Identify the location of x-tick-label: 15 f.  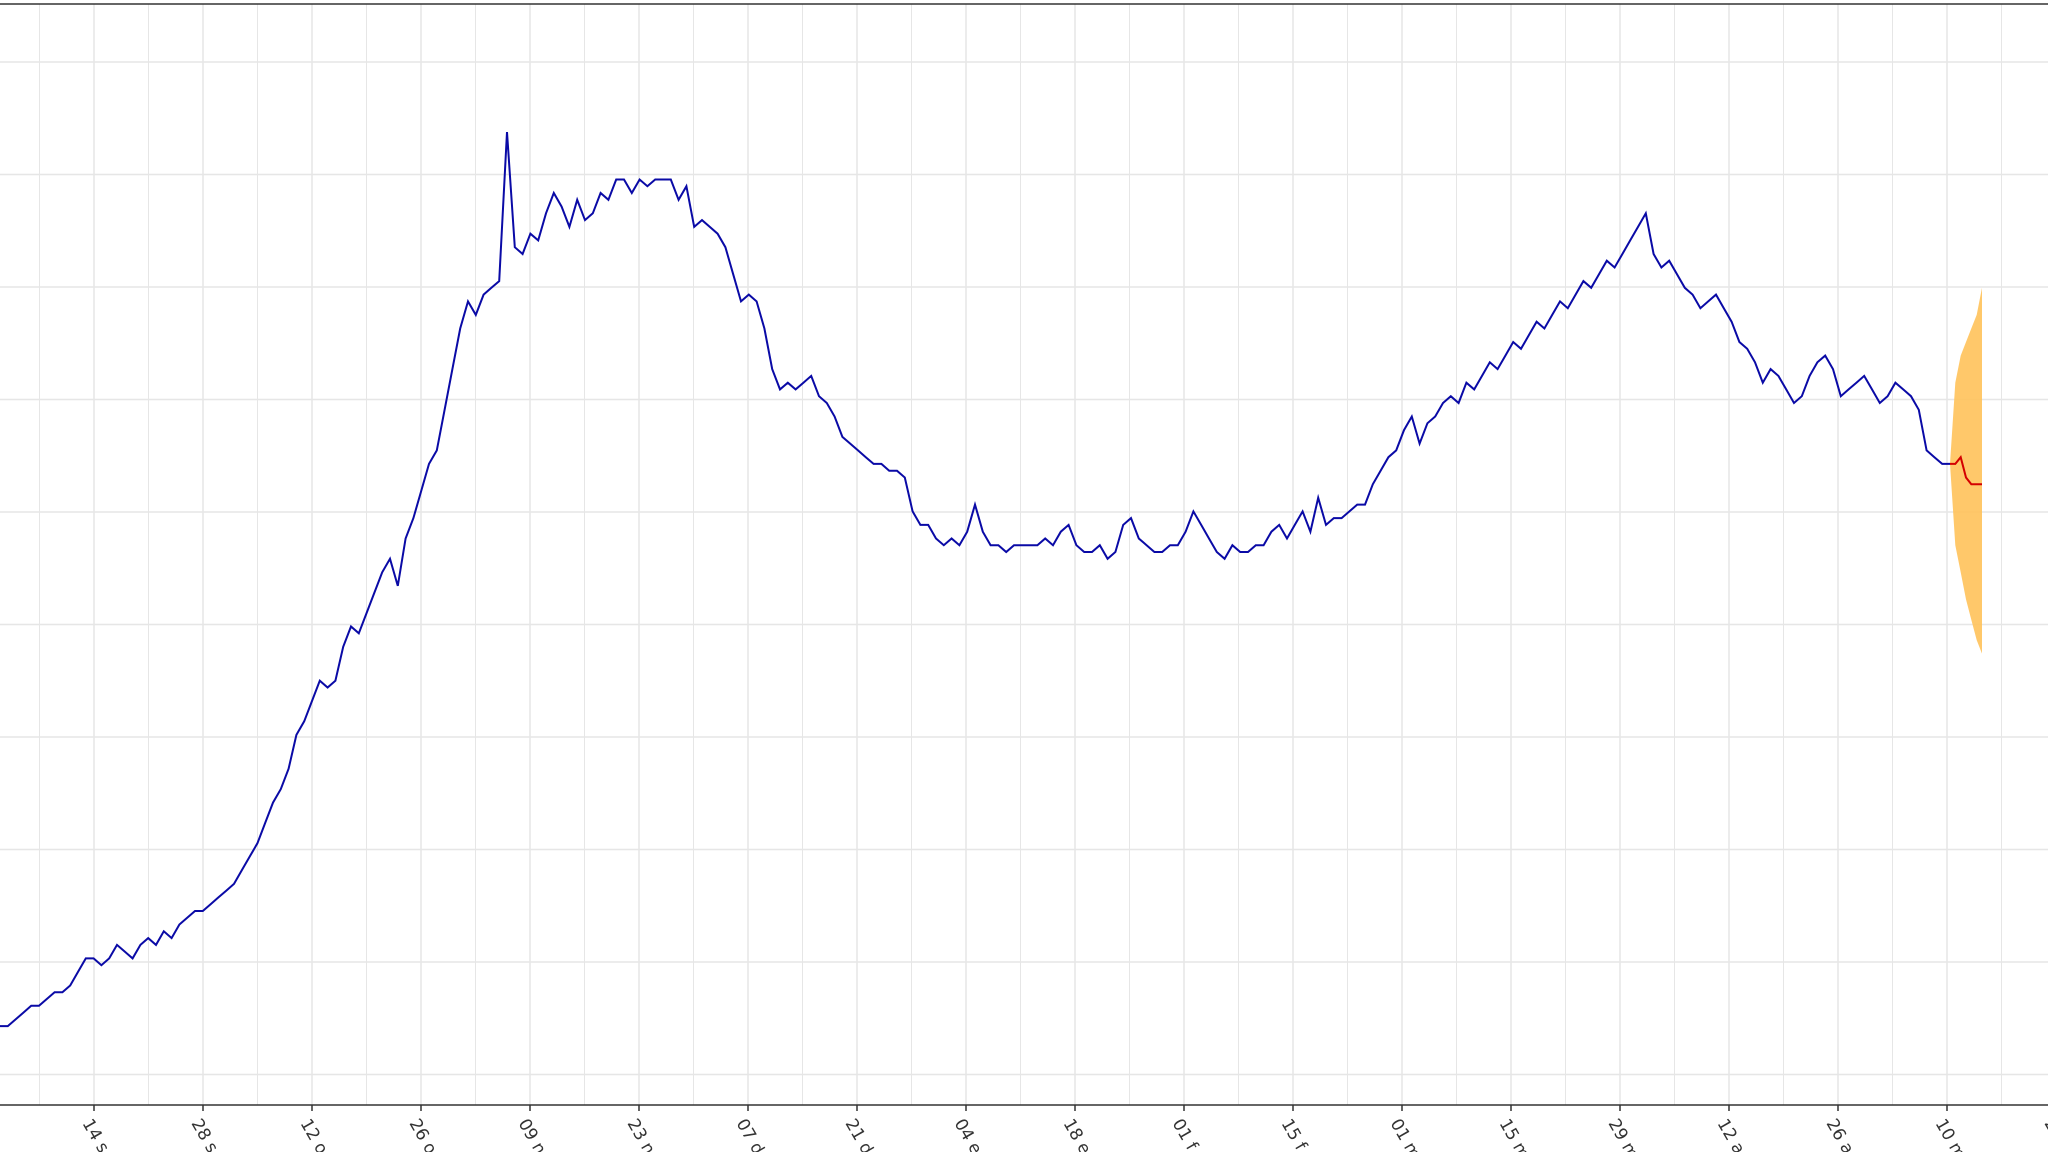
(1294, 1134).